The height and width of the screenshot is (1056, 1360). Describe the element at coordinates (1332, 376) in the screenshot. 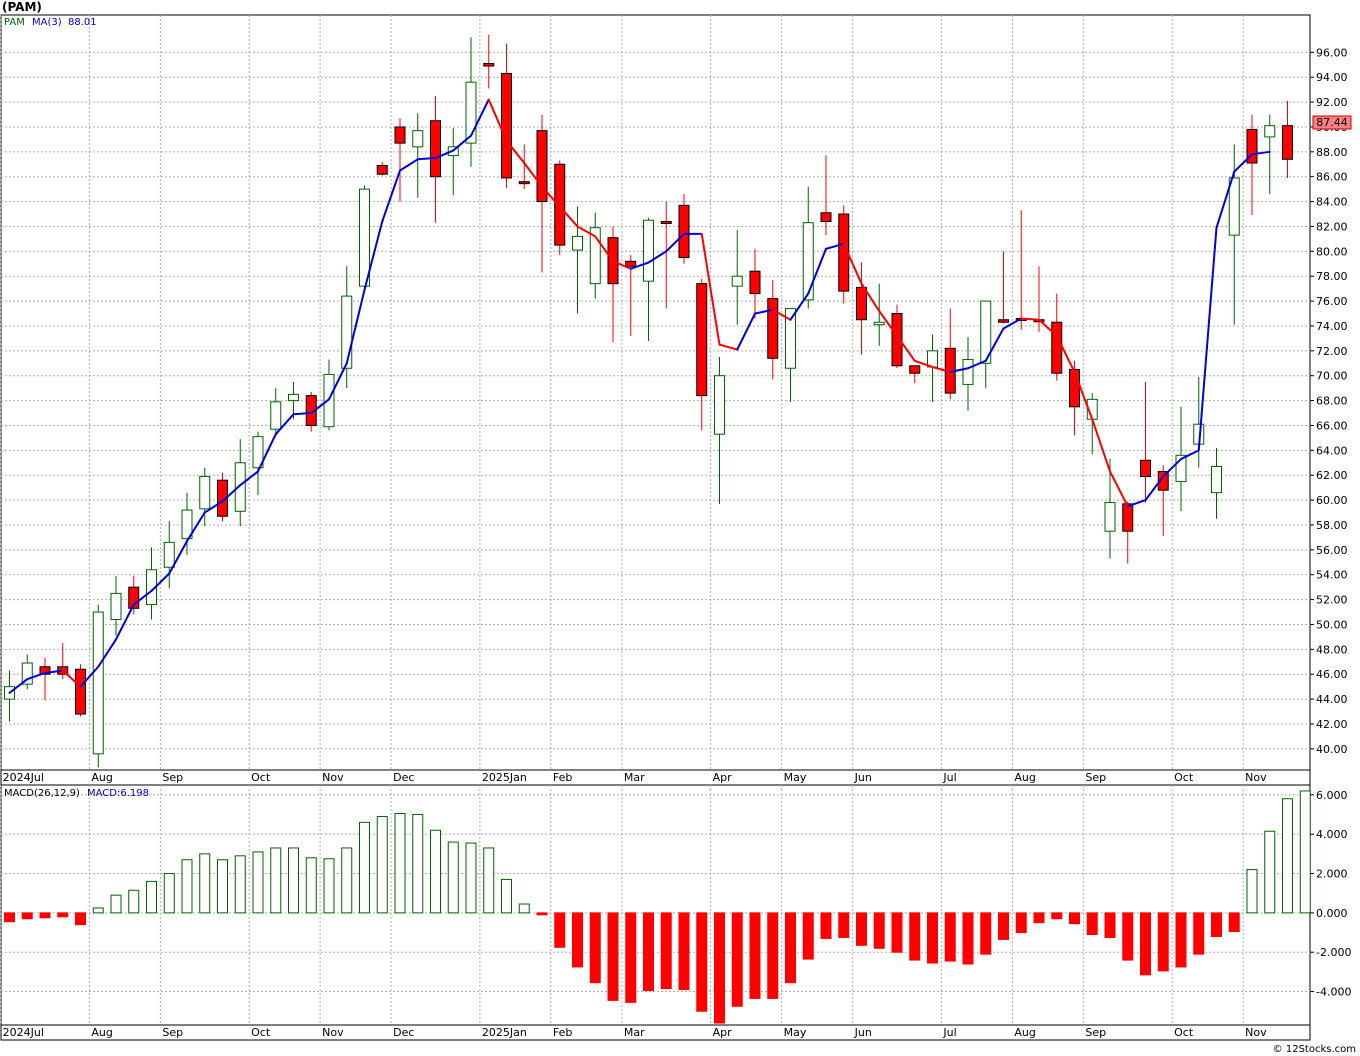

I see `price-tick-label: 70.00` at that location.